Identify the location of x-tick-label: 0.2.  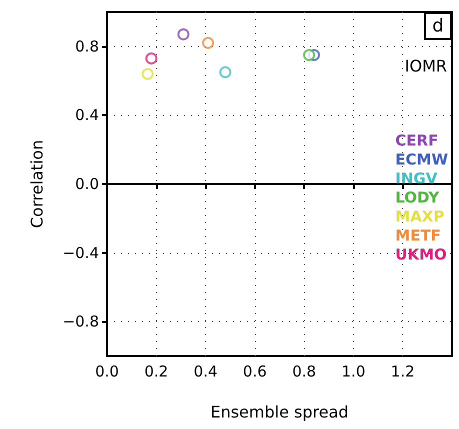
(156, 371).